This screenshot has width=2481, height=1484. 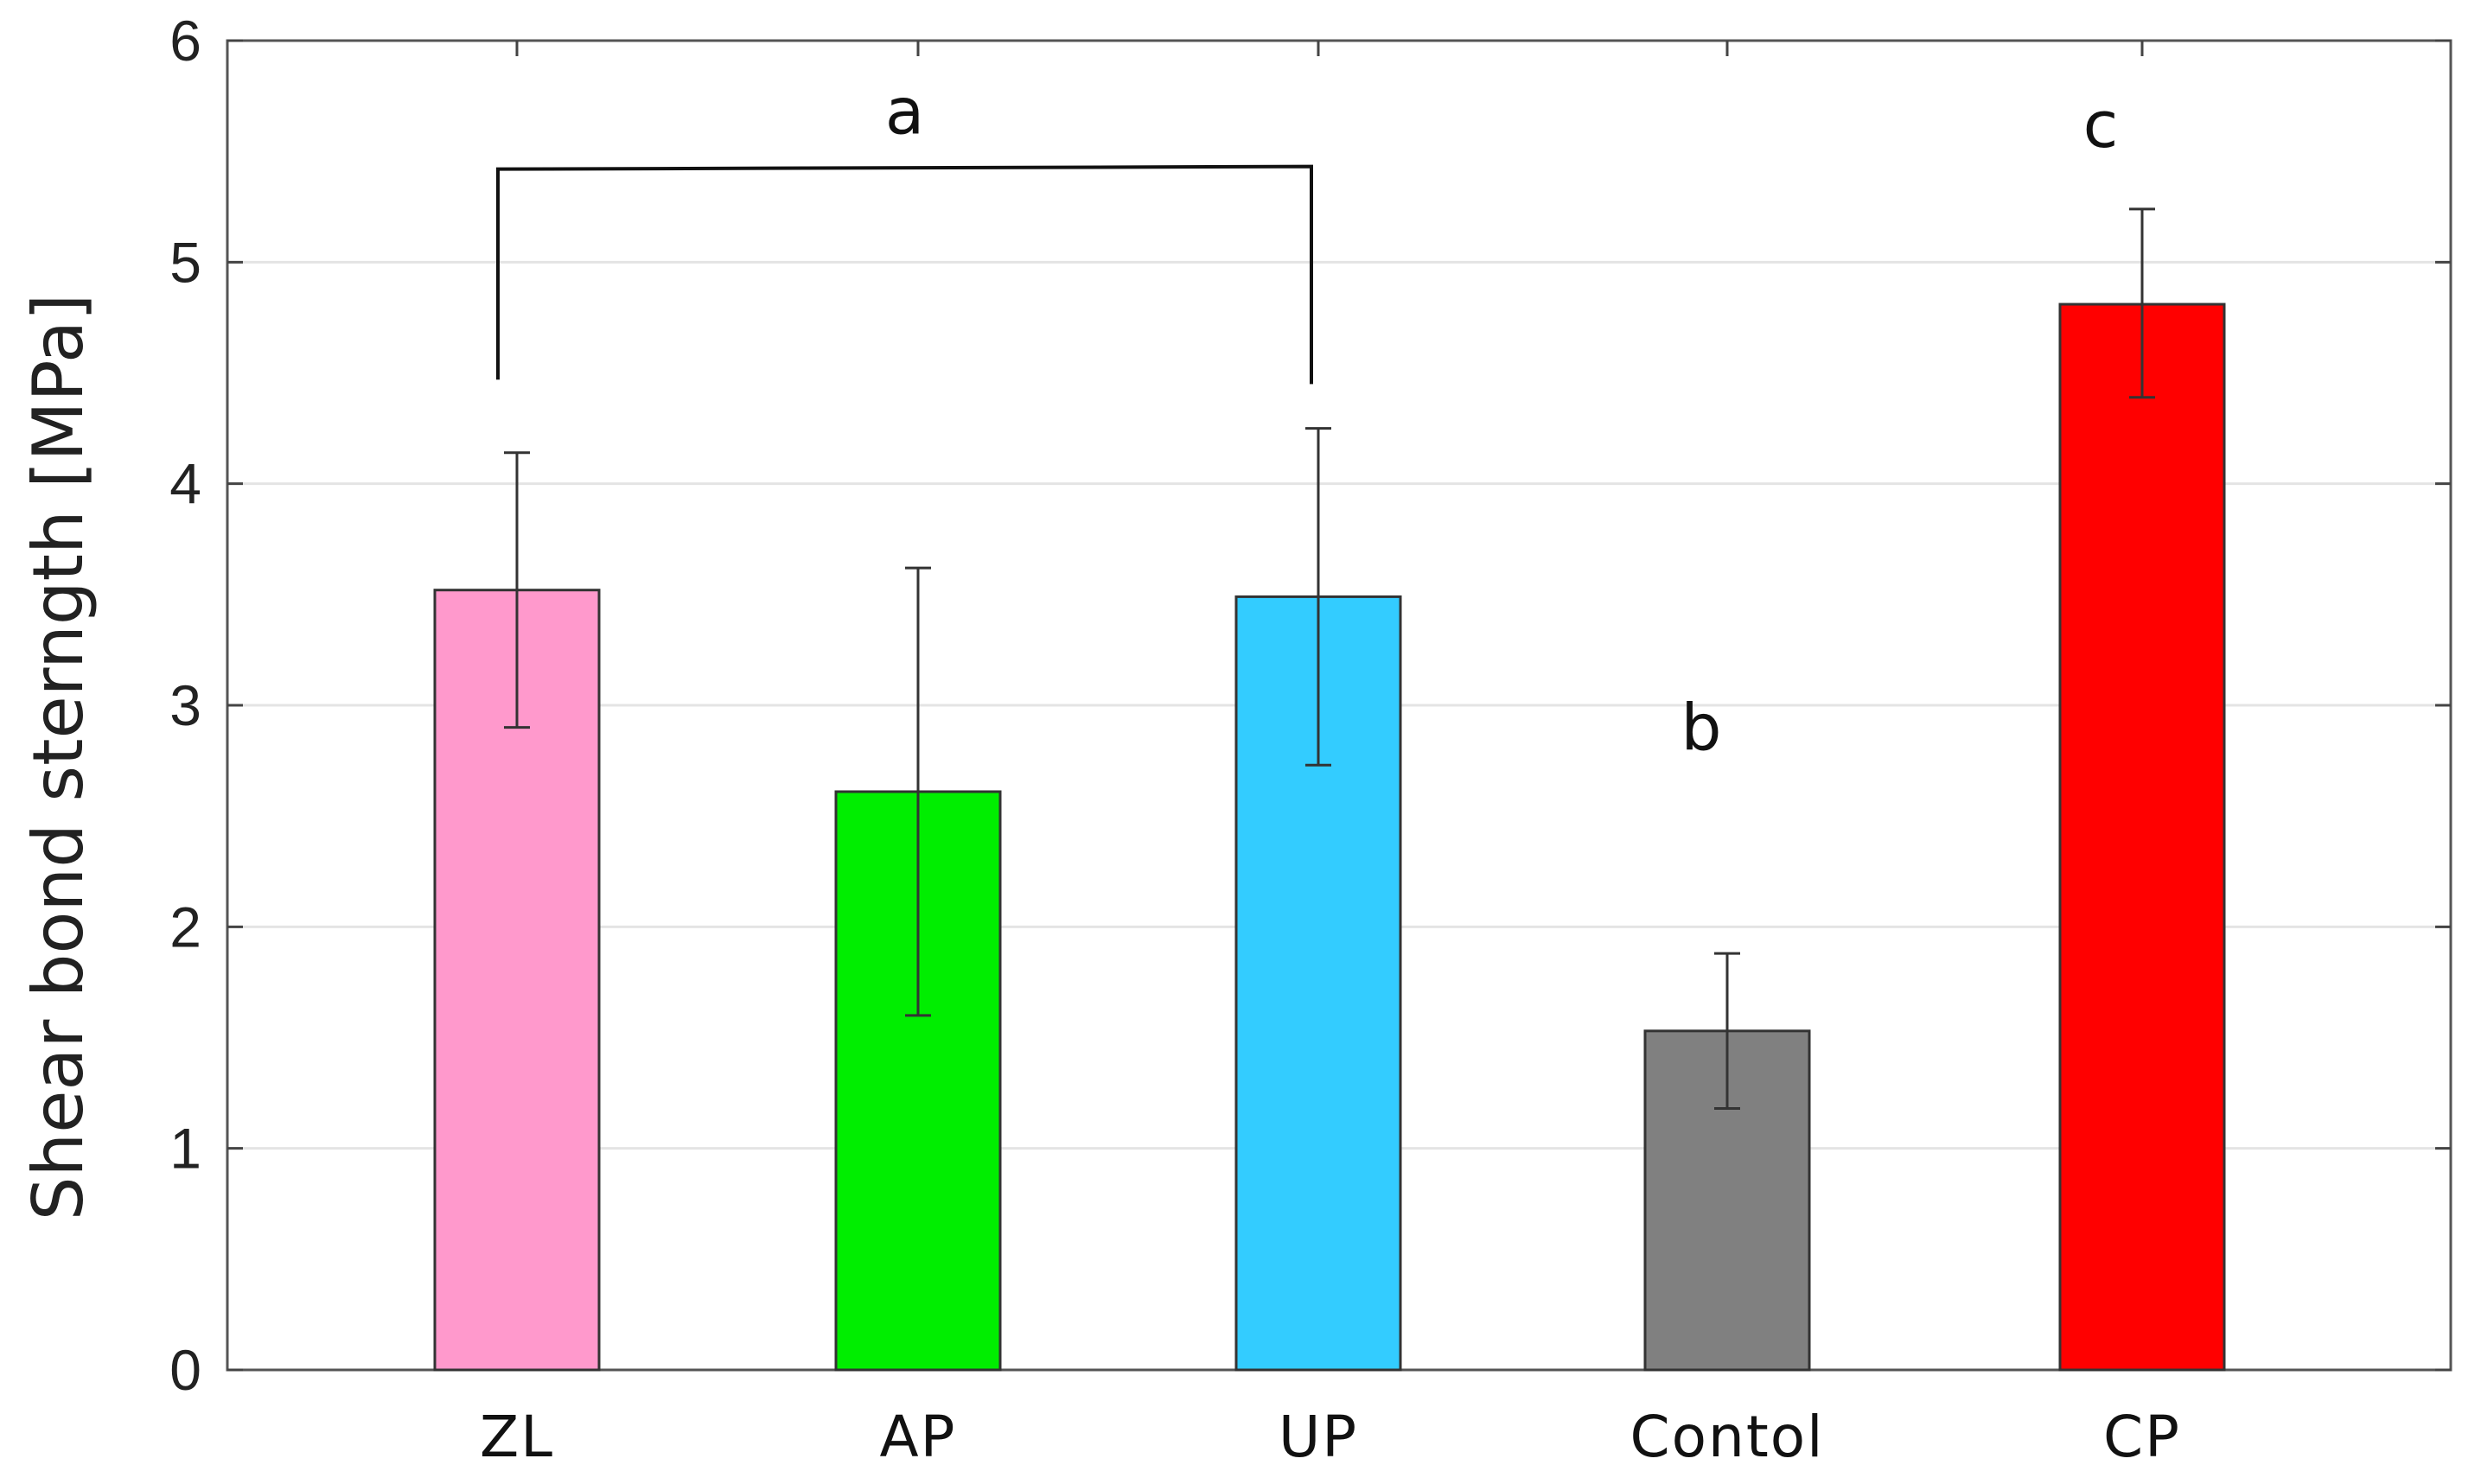 I want to click on x-tick-label-zl: ZL, so click(x=517, y=1437).